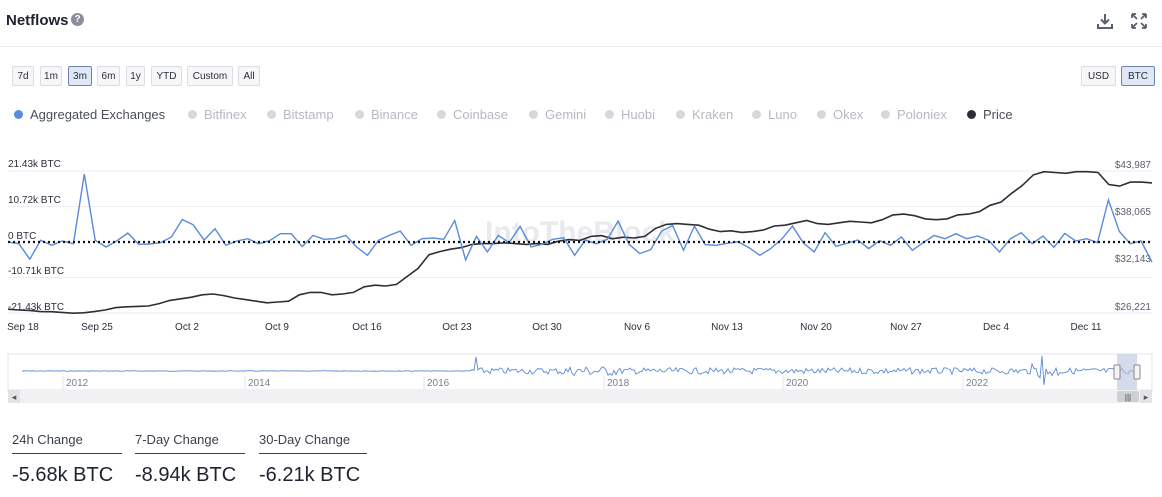  I want to click on range-navigator: 2012 2014 2016 2018 2020 2022 ◂ ||| ▸, so click(581, 378).